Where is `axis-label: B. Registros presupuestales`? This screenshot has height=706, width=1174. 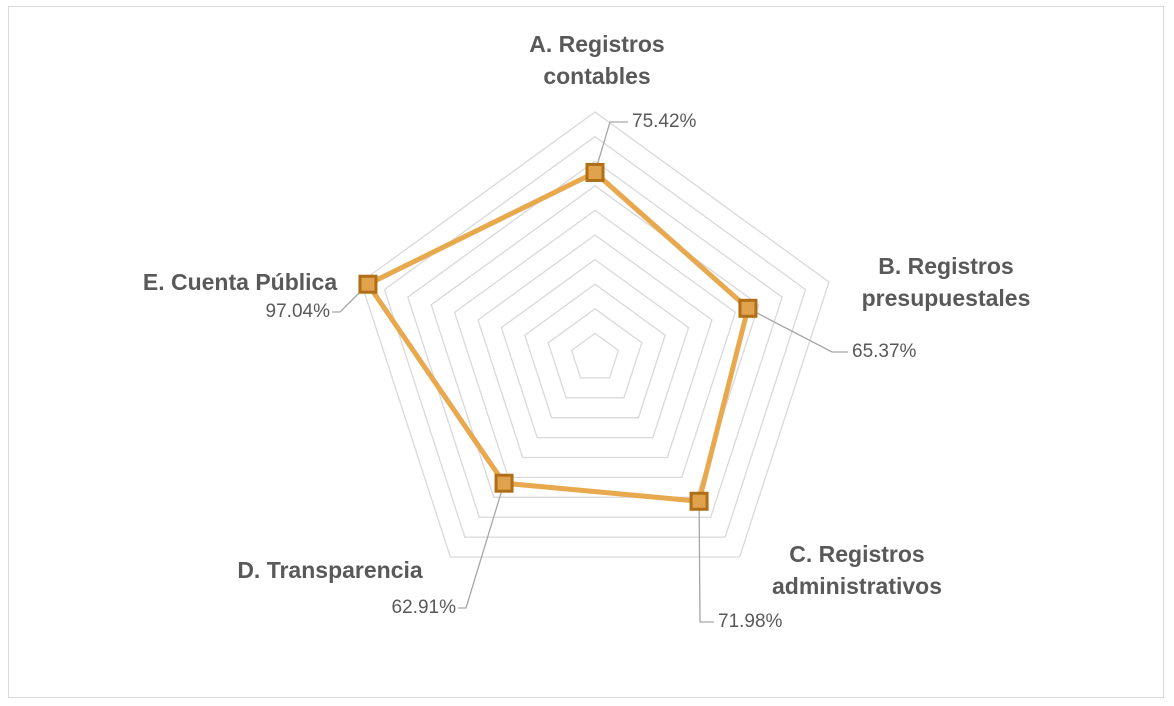 axis-label: B. Registros presupuestales is located at coordinates (946, 282).